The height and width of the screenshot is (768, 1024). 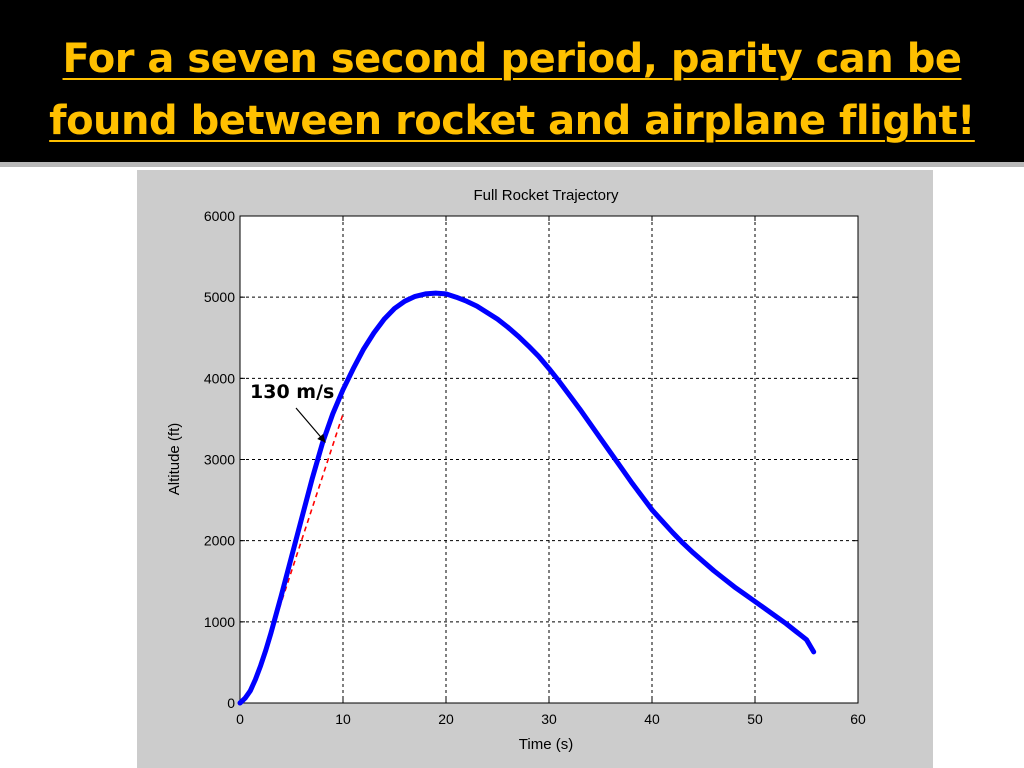 I want to click on y-axis-label: Altitude (ft), so click(x=174, y=459).